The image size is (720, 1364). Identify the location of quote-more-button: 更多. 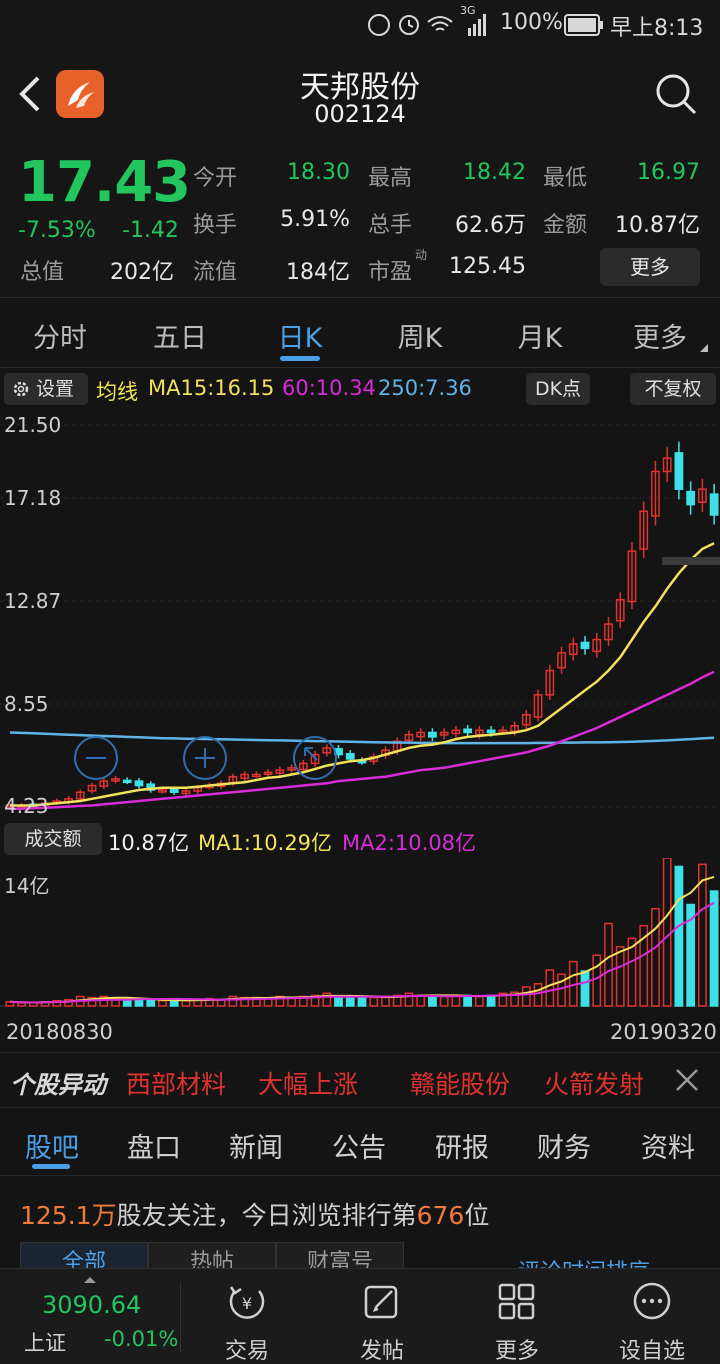
(650, 267).